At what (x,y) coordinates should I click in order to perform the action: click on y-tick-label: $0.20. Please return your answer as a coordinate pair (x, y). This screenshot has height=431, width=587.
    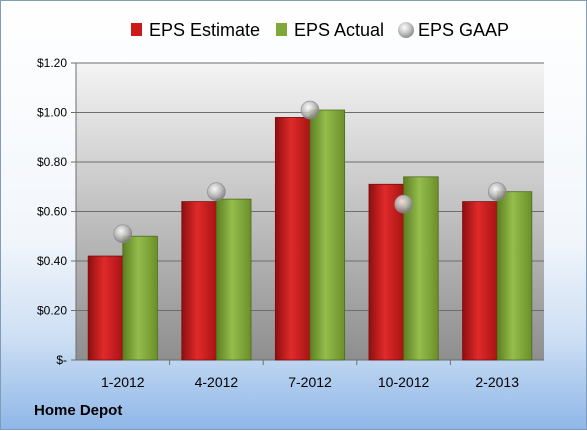
    Looking at the image, I should click on (52, 311).